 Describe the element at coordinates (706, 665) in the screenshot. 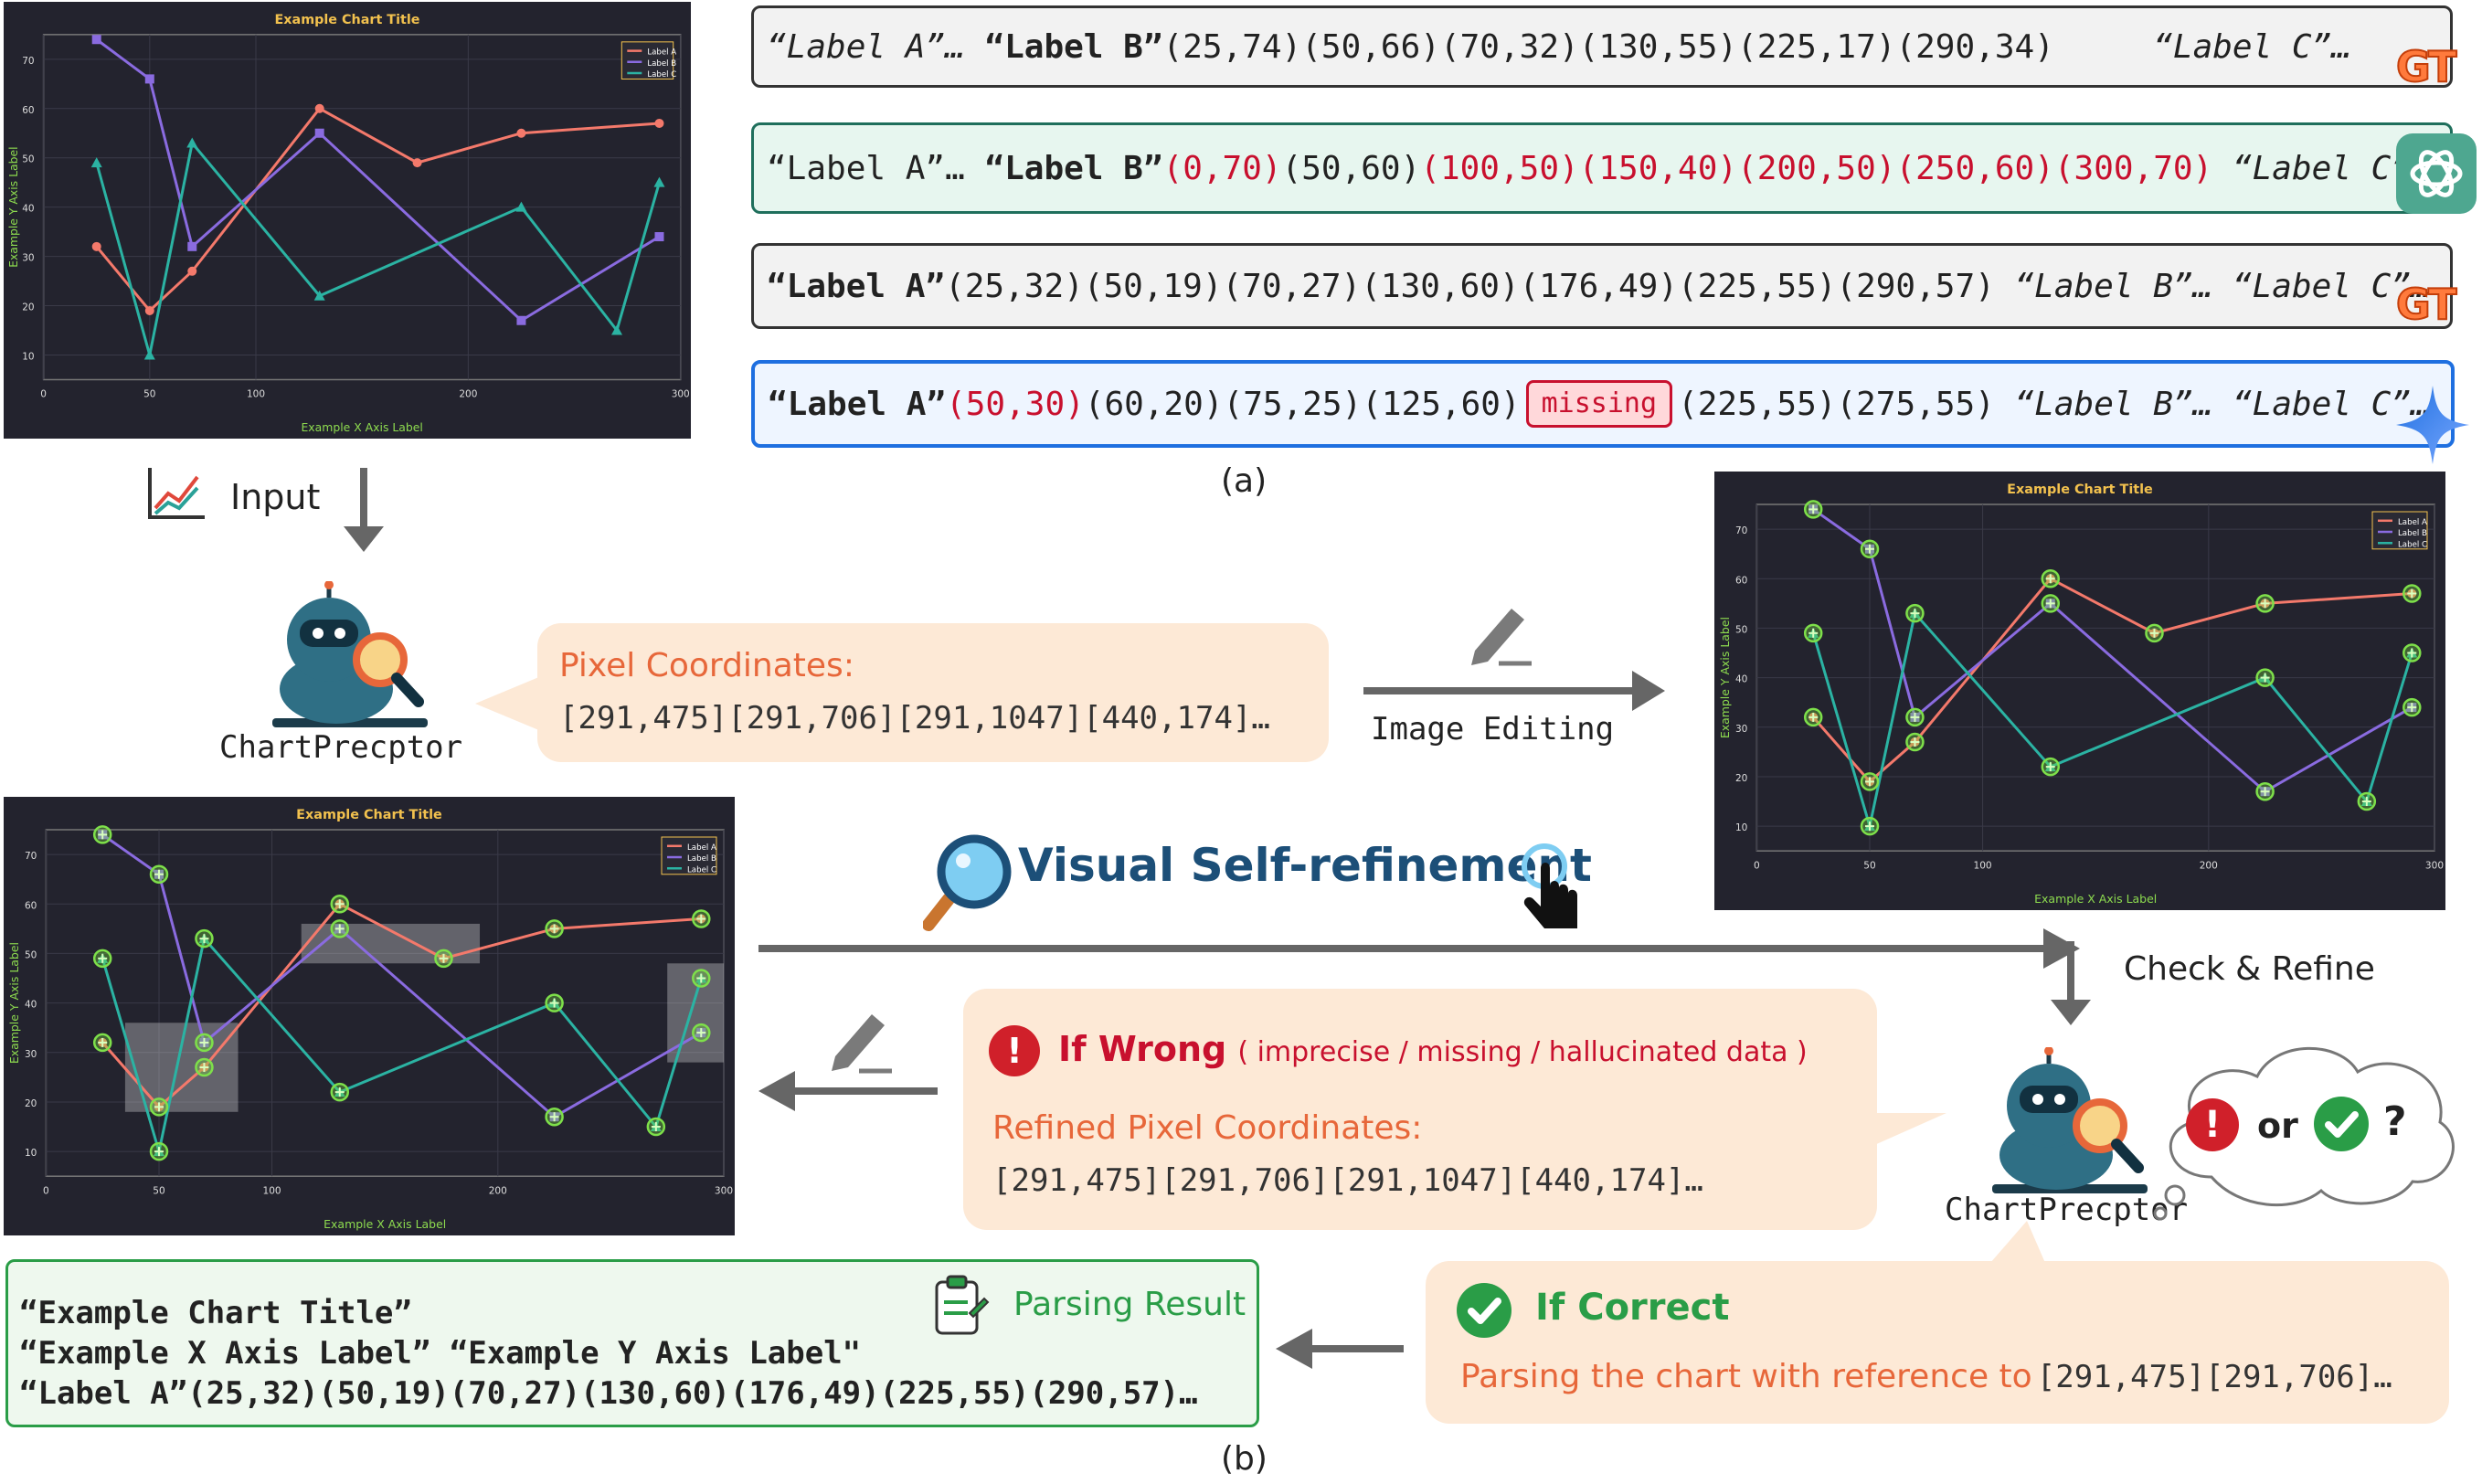

I see `pixel-coords-title: Pixel Coordinates:` at that location.